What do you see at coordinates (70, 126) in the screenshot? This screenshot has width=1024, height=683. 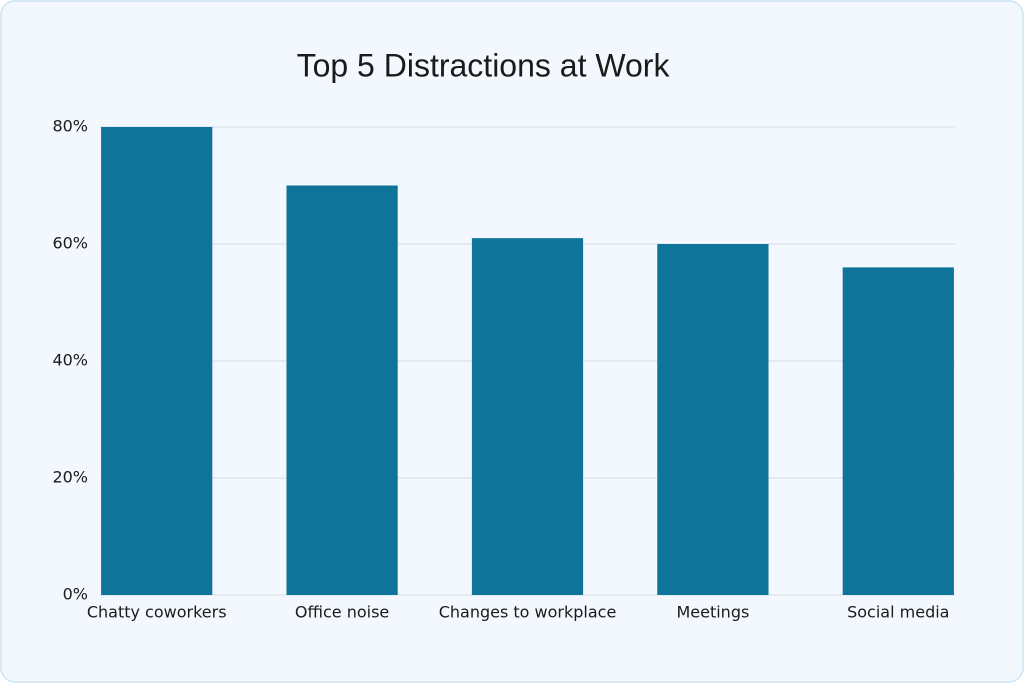 I see `y-tick-label: 80%` at bounding box center [70, 126].